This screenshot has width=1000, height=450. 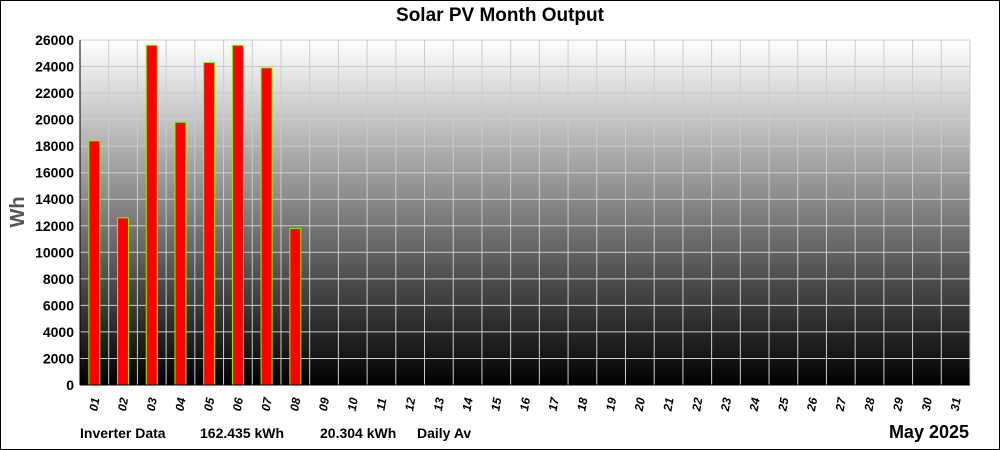 I want to click on x-tick-label: 19, so click(x=611, y=404).